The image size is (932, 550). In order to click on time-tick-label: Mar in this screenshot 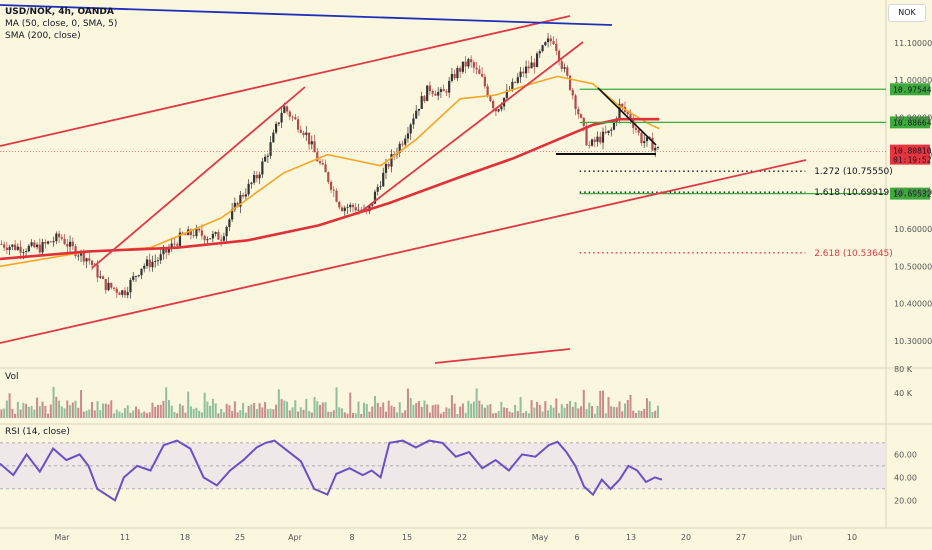, I will do `click(62, 537)`.